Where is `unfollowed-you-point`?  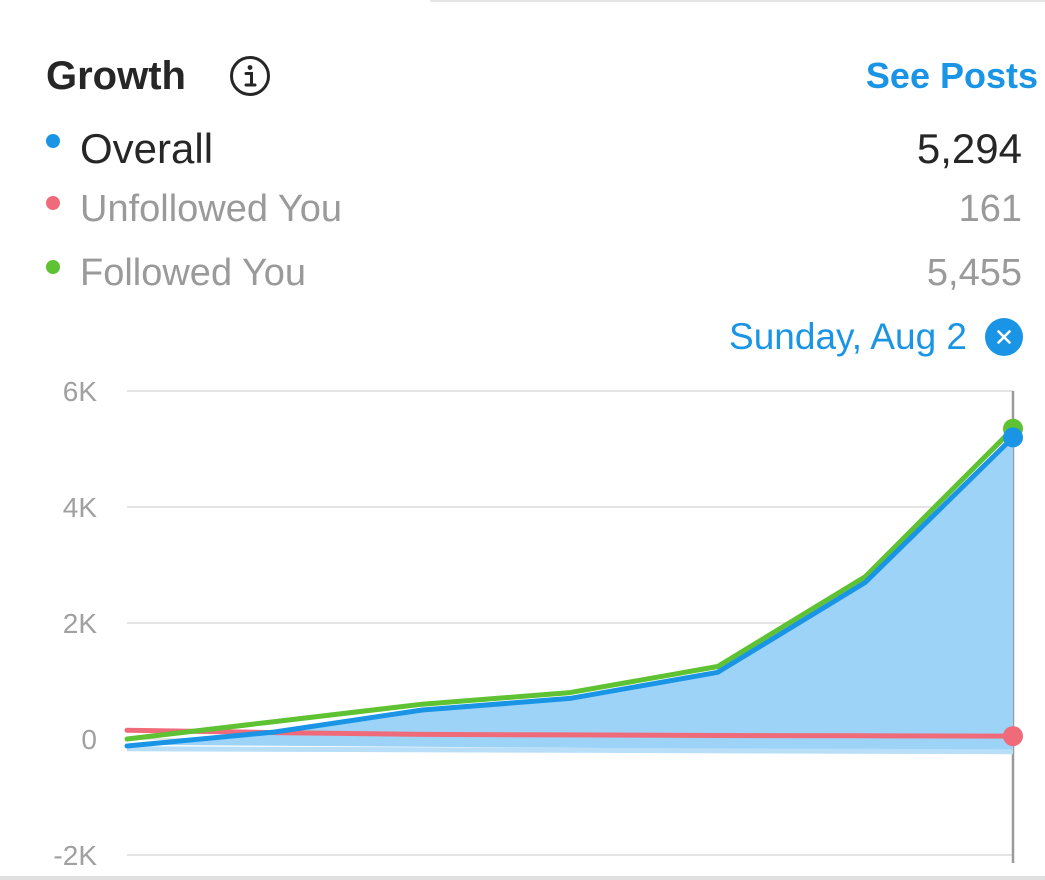 unfollowed-you-point is located at coordinates (1013, 736).